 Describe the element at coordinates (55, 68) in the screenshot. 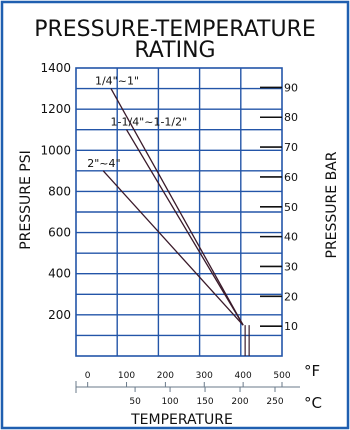

I see `psi-tick-label: 1400` at that location.